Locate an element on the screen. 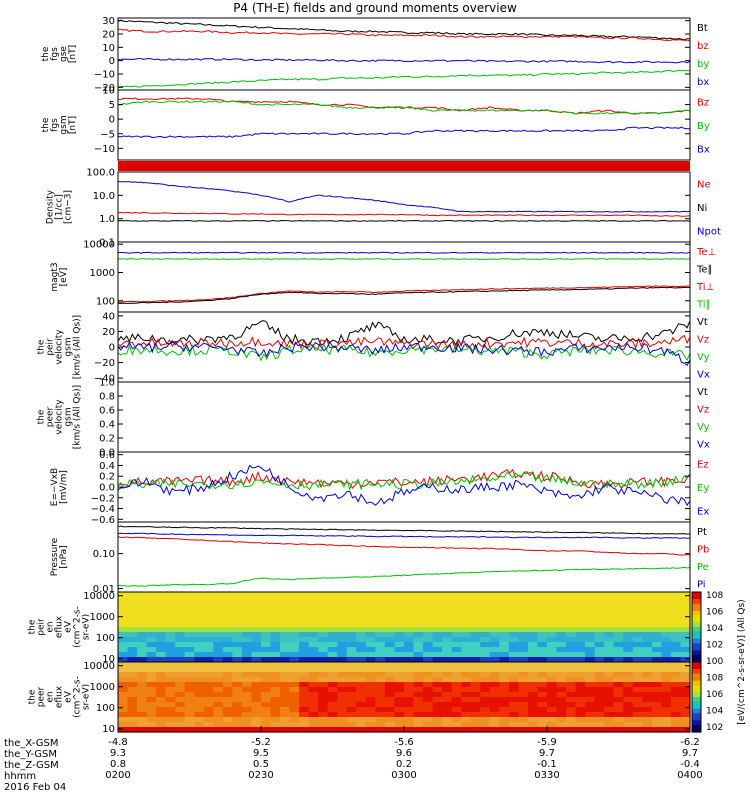 This screenshot has height=800, width=750. x-tick-label: 9.7 is located at coordinates (547, 753).